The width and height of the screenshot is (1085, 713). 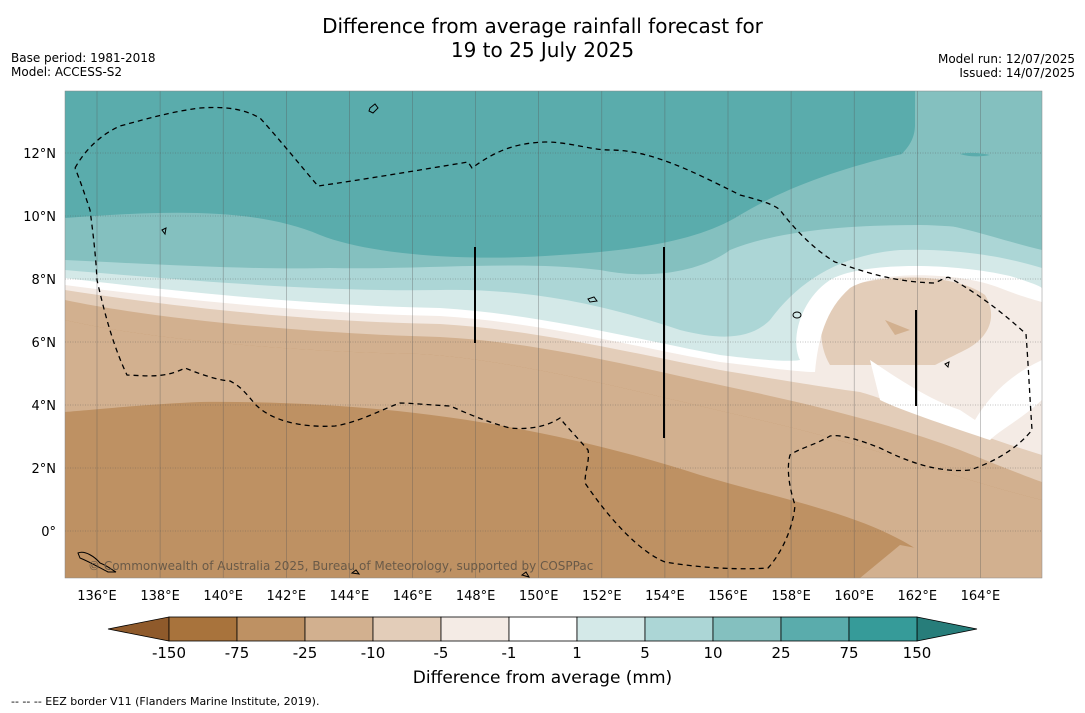 I want to click on lon-label: 136°E, so click(x=97, y=596).